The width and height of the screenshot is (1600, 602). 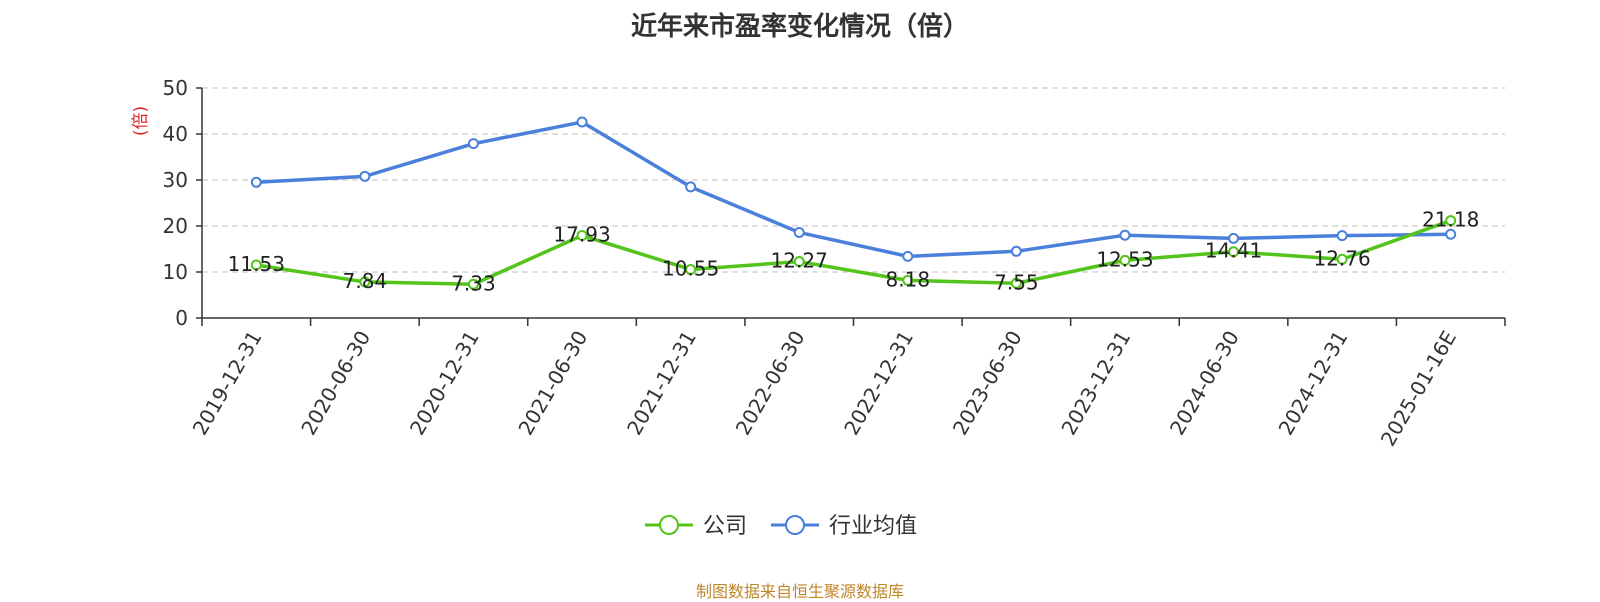 I want to click on x-tick-label: 2022-12-31, so click(x=878, y=383).